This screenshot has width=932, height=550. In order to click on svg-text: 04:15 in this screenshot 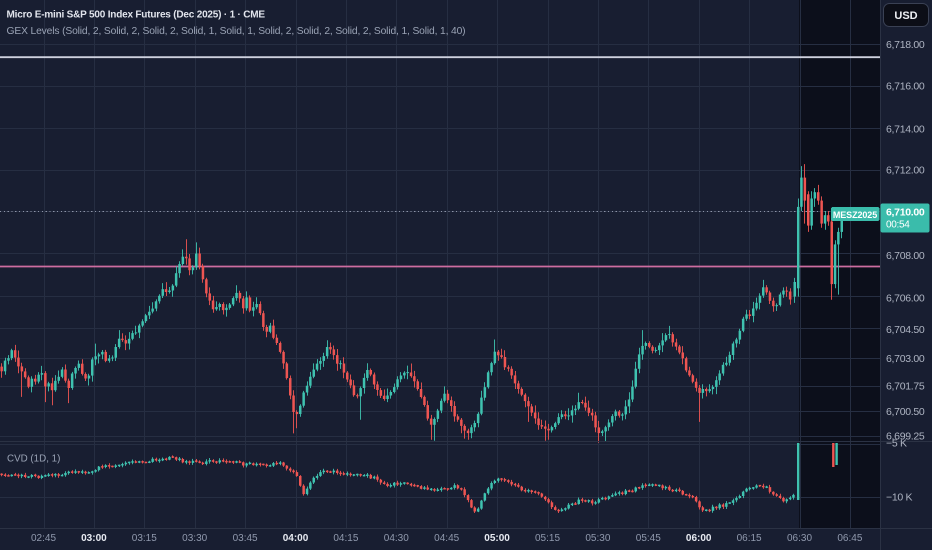, I will do `click(345, 538)`.